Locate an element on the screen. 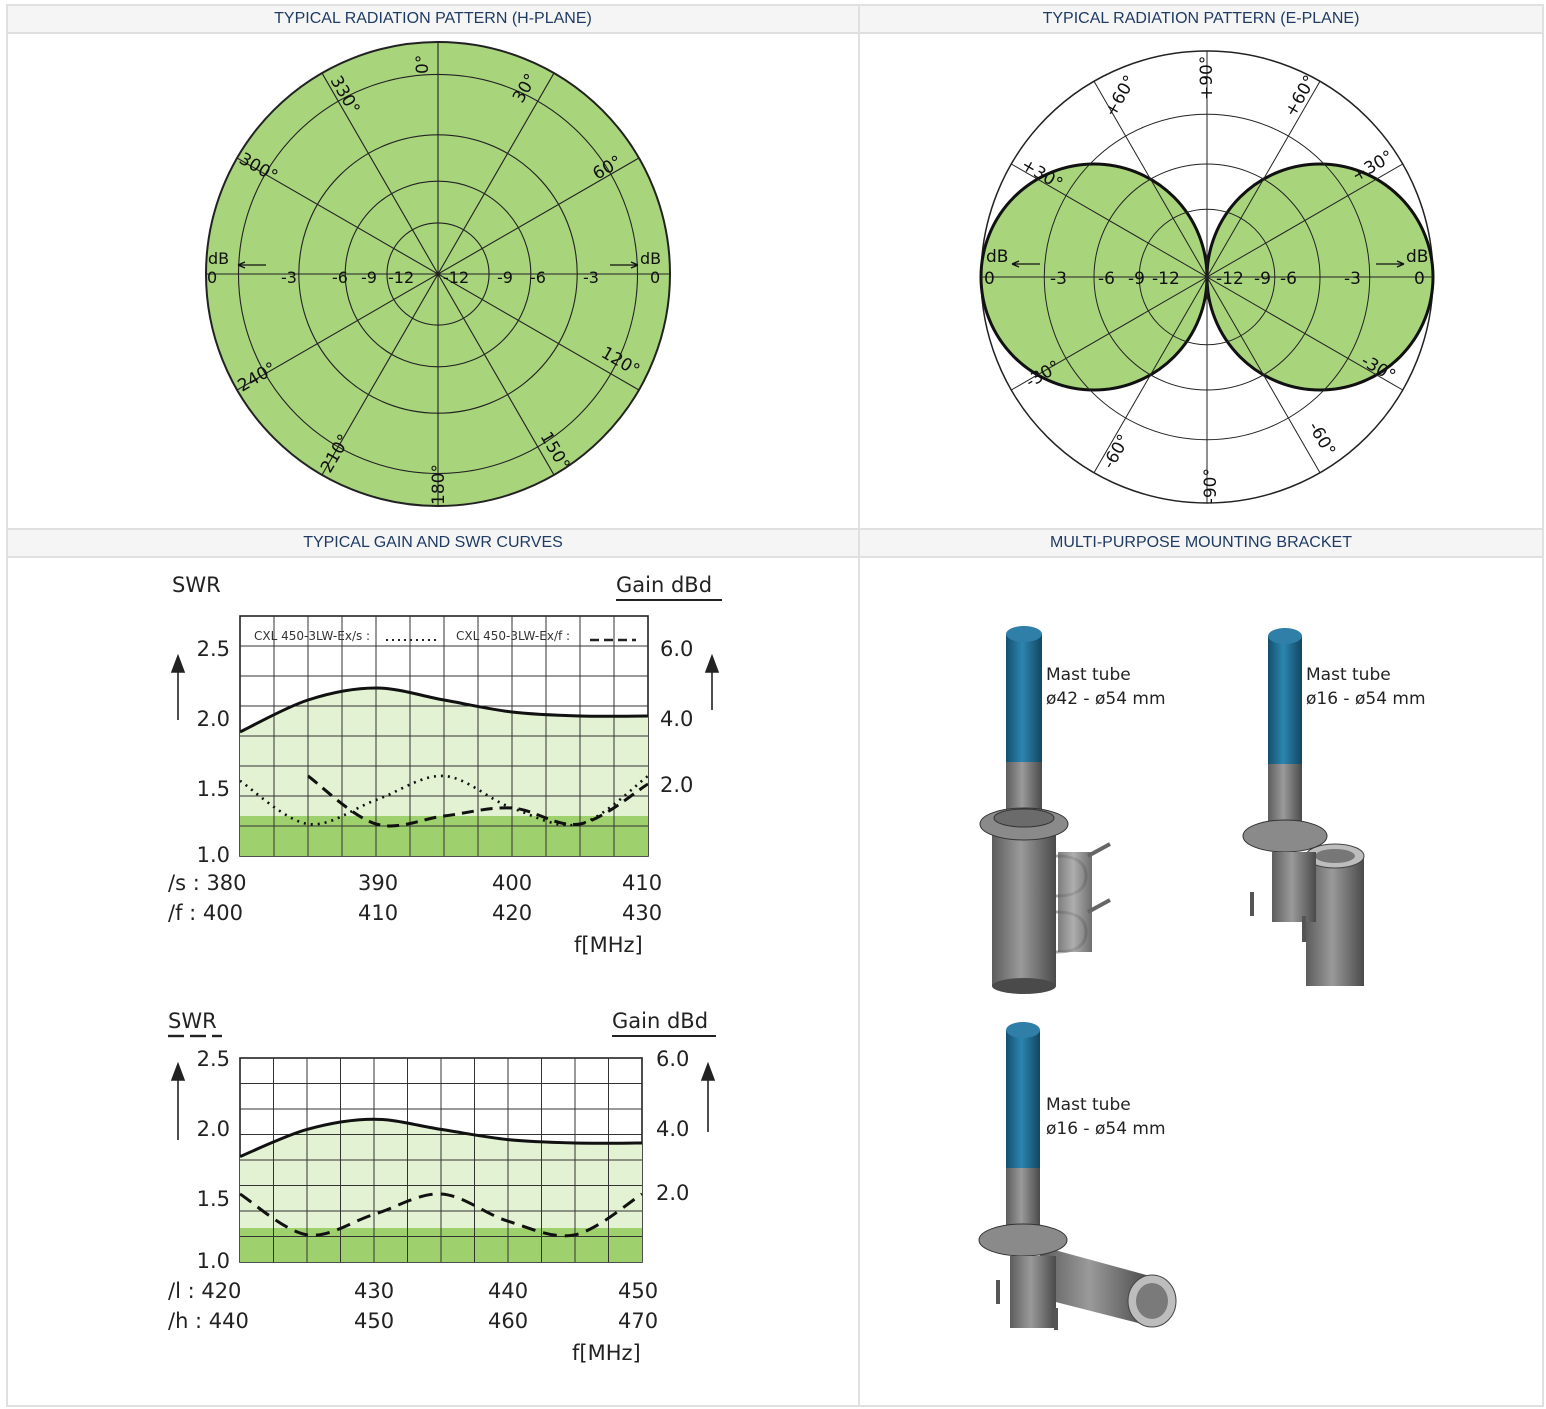 This screenshot has width=1546, height=1409. chart2-xlabel: f[MHz] is located at coordinates (606, 1353).